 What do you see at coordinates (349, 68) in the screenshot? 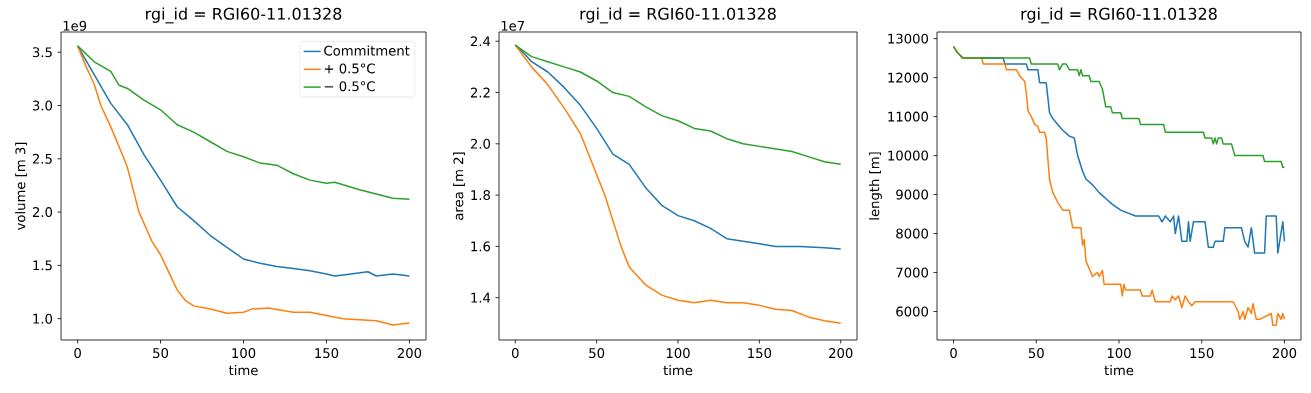
I see `legend-label: + 0.5°C` at bounding box center [349, 68].